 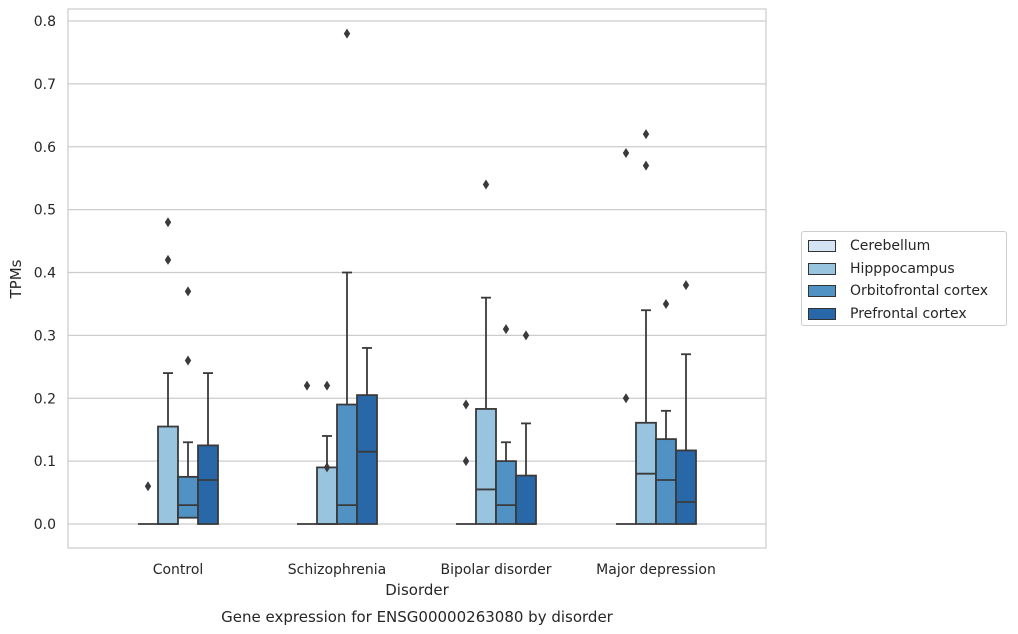 I want to click on x-tick-label: Bipolar disorder, so click(x=495, y=570).